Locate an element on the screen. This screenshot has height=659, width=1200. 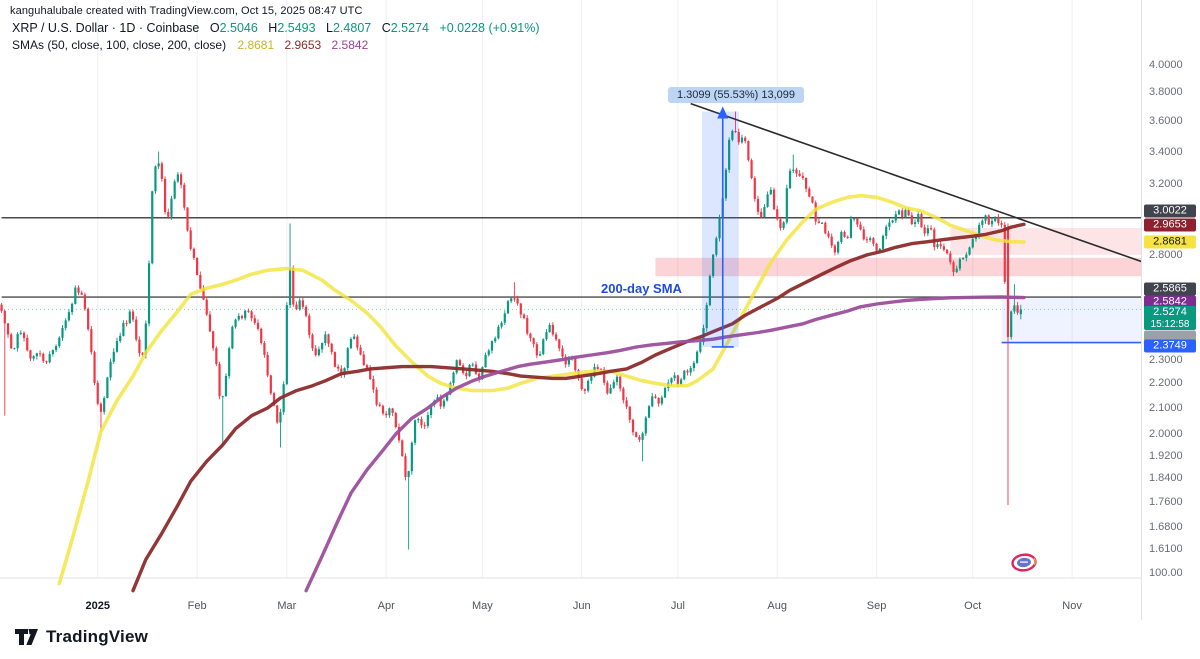
price-tick-label: 2.2000 is located at coordinates (1166, 383).